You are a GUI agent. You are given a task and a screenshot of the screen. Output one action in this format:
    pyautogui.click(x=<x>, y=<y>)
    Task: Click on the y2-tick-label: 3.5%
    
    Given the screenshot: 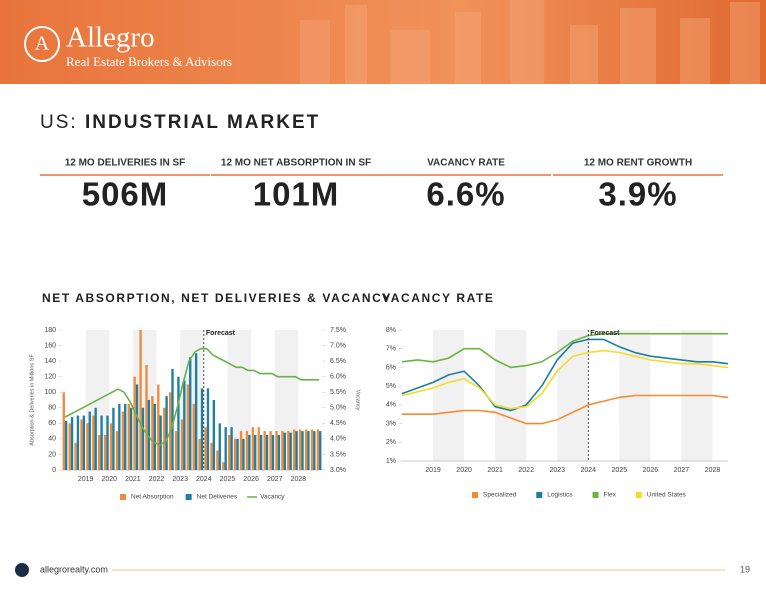 What is the action you would take?
    pyautogui.click(x=338, y=454)
    